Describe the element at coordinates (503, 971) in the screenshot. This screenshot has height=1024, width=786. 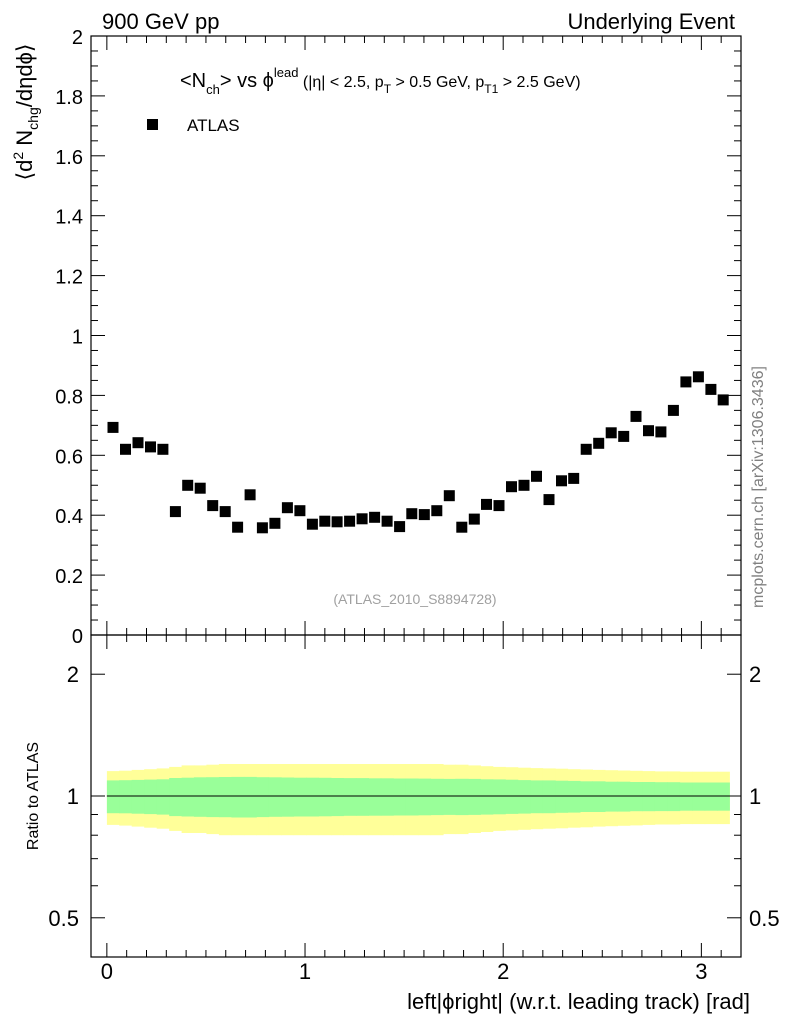
I see `xtick-label: 2` at that location.